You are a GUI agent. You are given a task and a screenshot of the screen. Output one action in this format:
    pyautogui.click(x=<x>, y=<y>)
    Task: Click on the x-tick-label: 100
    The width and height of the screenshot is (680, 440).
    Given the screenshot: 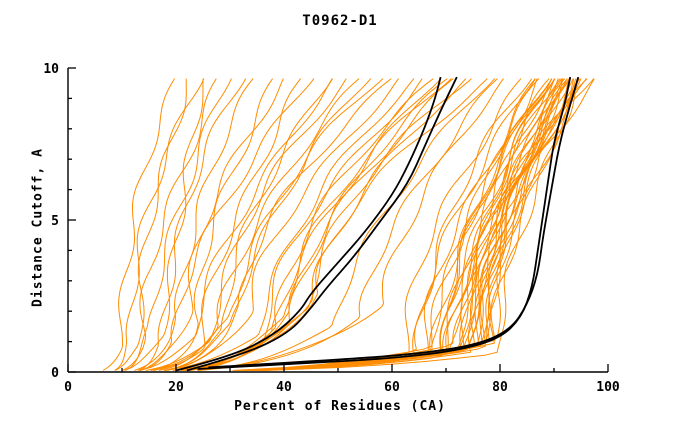 What is the action you would take?
    pyautogui.click(x=608, y=387)
    